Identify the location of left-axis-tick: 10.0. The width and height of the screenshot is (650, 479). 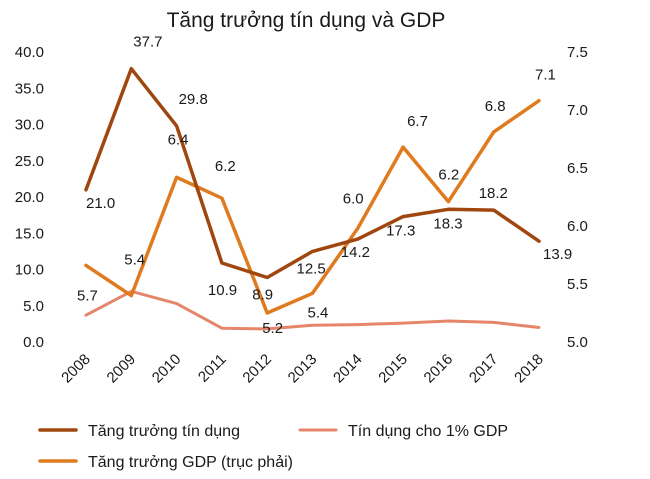
(29, 270).